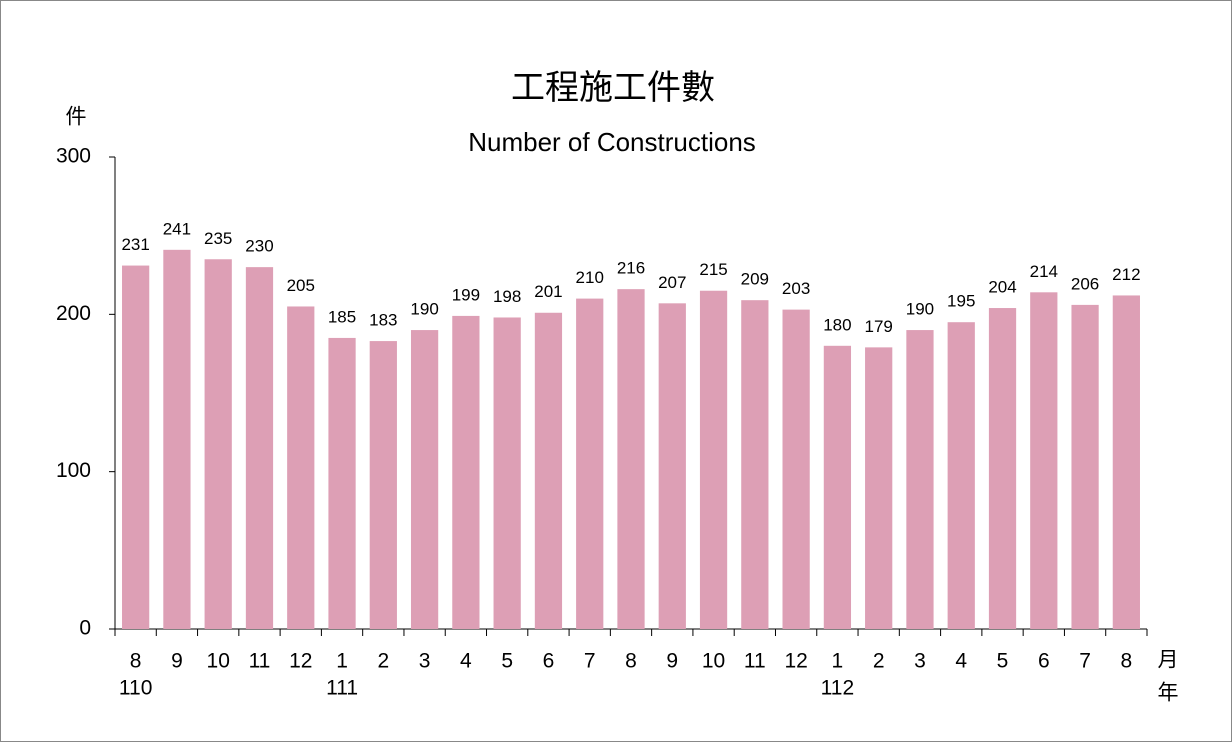 This screenshot has height=742, width=1232. Describe the element at coordinates (1044, 271) in the screenshot. I see `data-label: 214` at that location.